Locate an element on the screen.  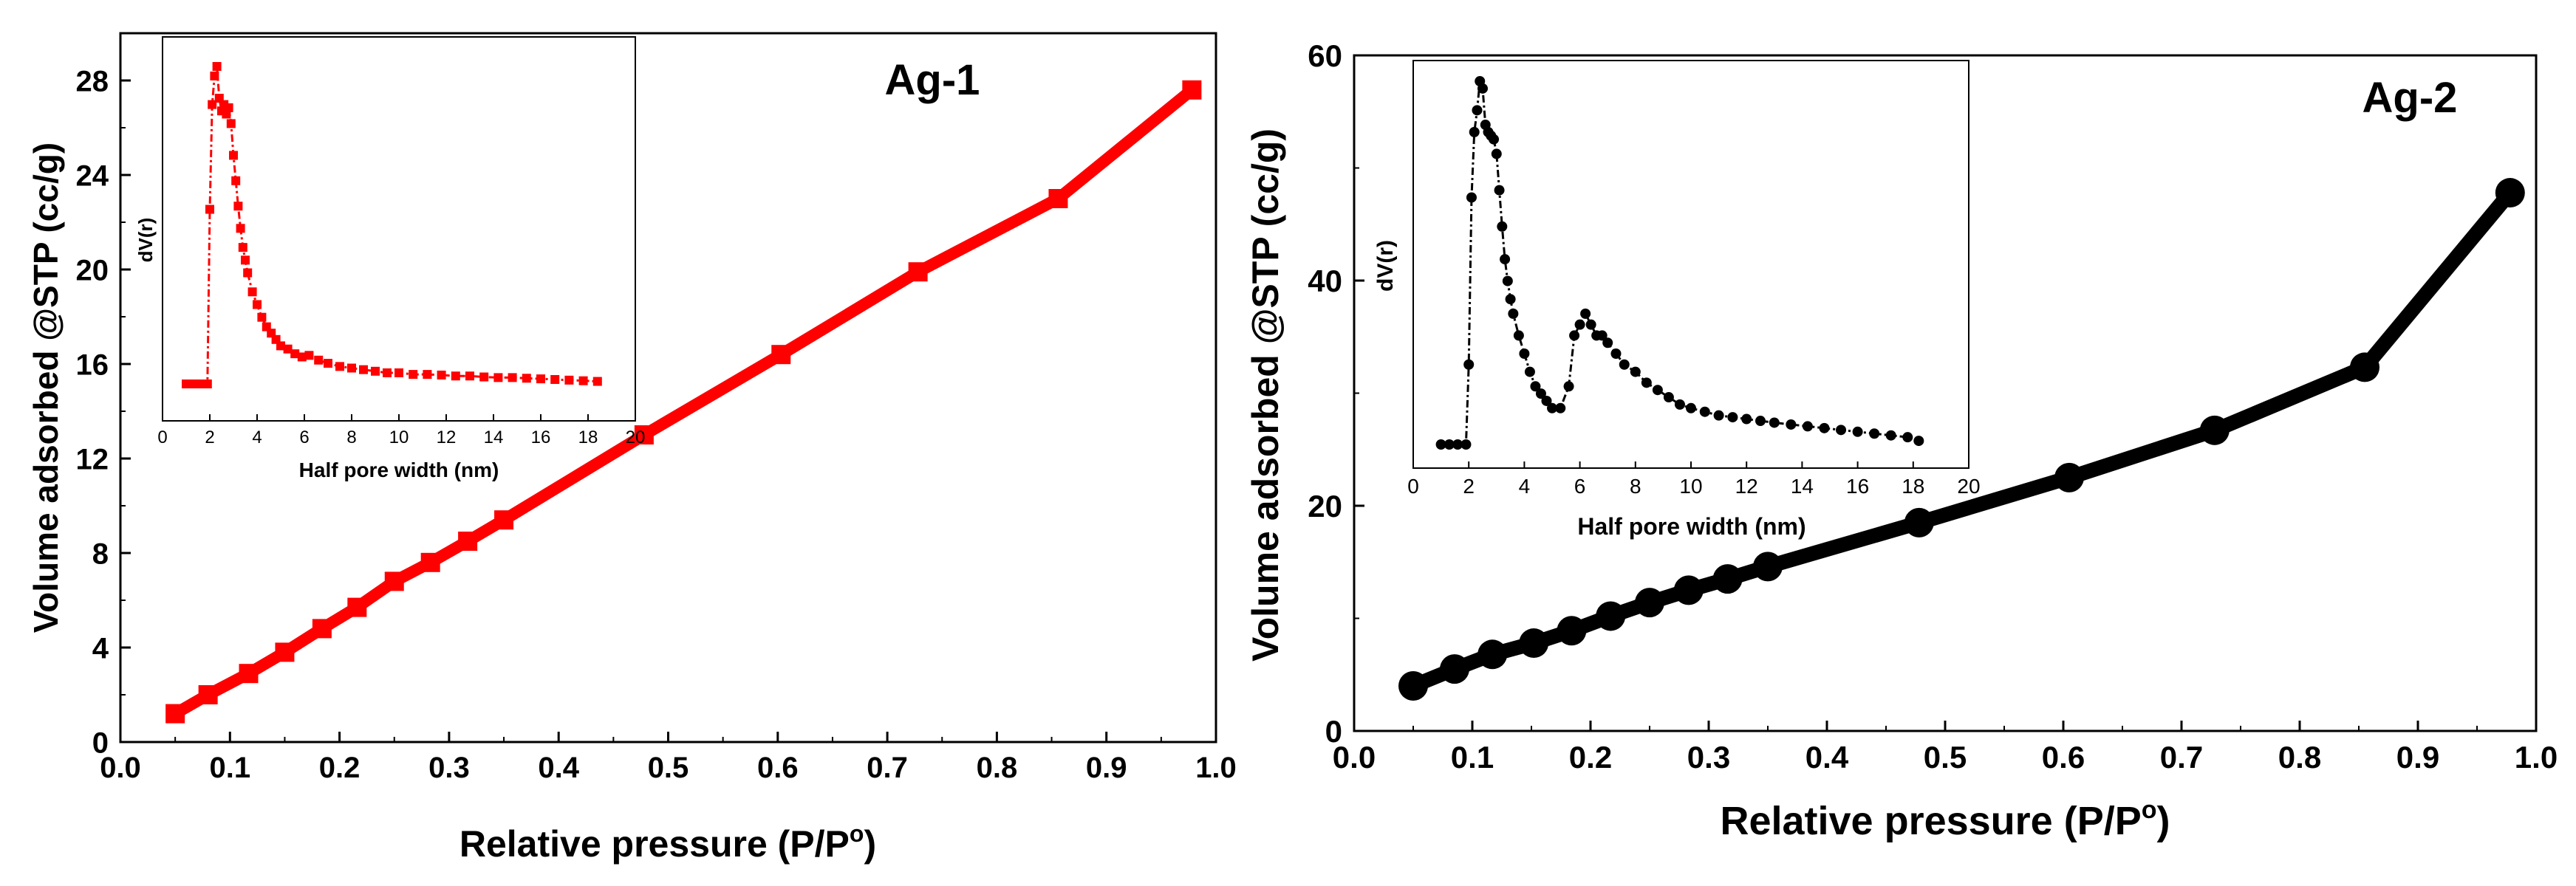
inset-x-tick-label: 20 is located at coordinates (1969, 486).